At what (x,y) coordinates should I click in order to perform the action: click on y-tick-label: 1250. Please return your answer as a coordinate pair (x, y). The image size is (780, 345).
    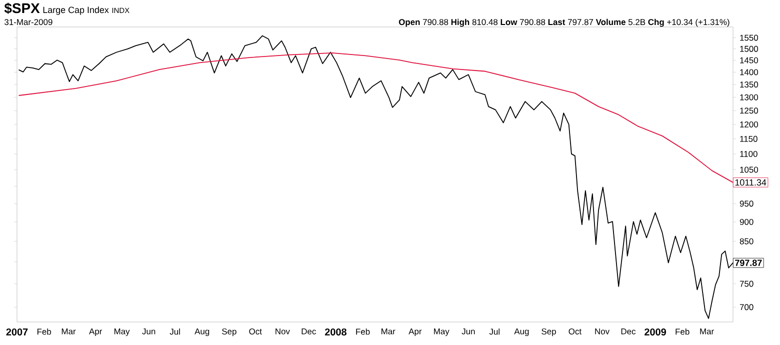
    Looking at the image, I should click on (749, 111).